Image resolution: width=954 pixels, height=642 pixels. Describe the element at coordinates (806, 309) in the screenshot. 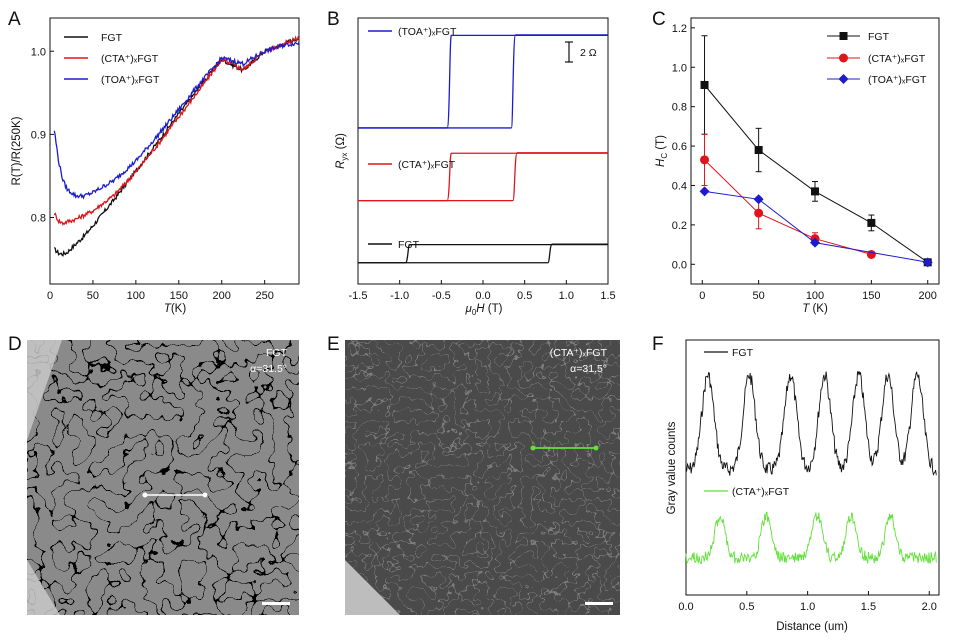

I see `panel-c-xlabel-var: T` at that location.